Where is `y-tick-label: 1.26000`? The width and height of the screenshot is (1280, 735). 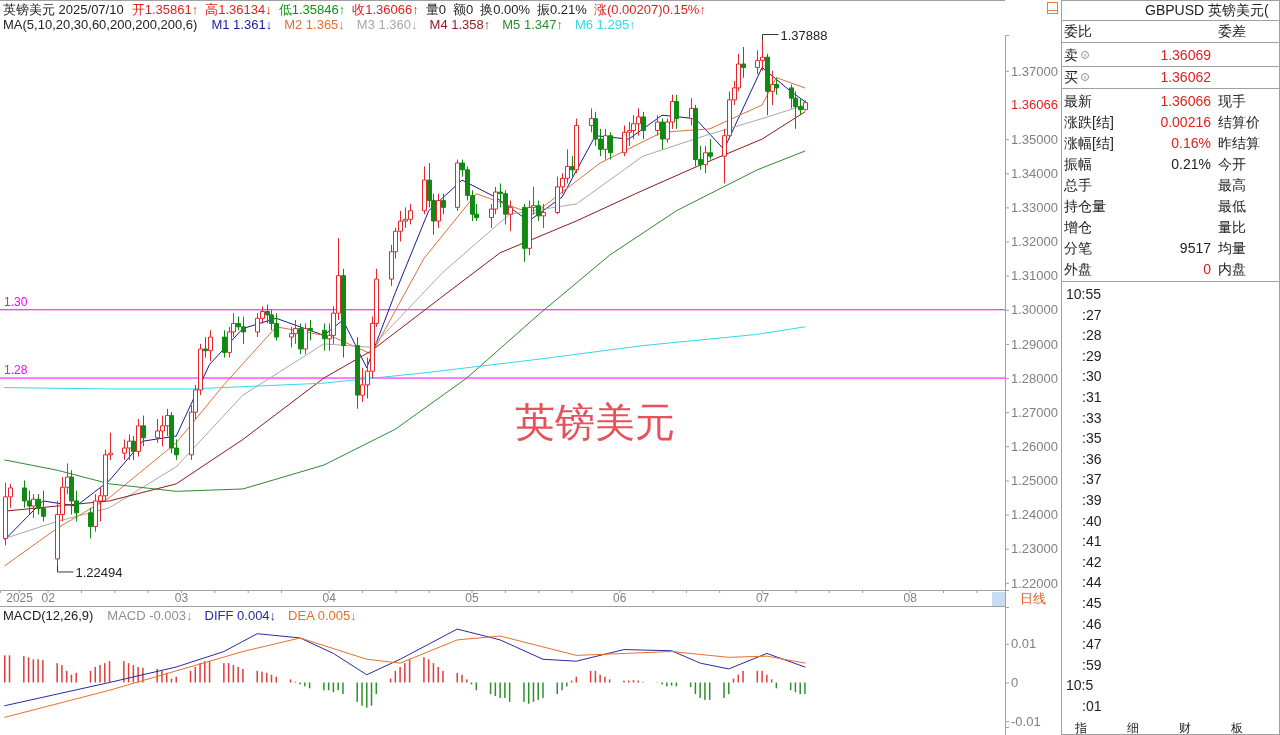
y-tick-label: 1.26000 is located at coordinates (1034, 446).